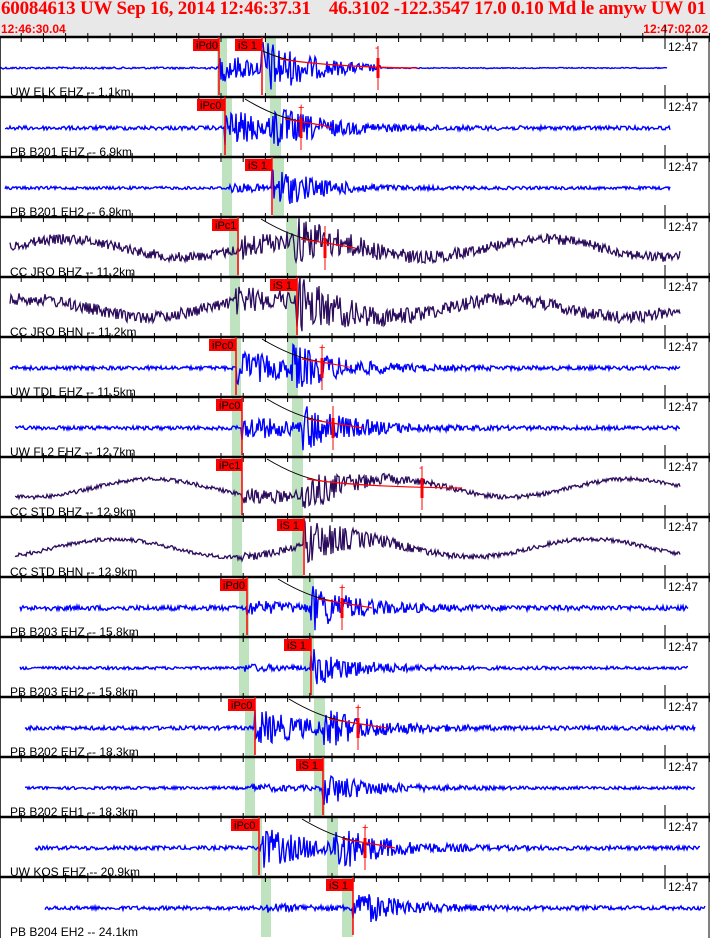 The height and width of the screenshot is (938, 710). What do you see at coordinates (355, 662) in the screenshot?
I see `trace-panel: iS 1 12:47 PB B203 EH2 -- 15.8km` at bounding box center [355, 662].